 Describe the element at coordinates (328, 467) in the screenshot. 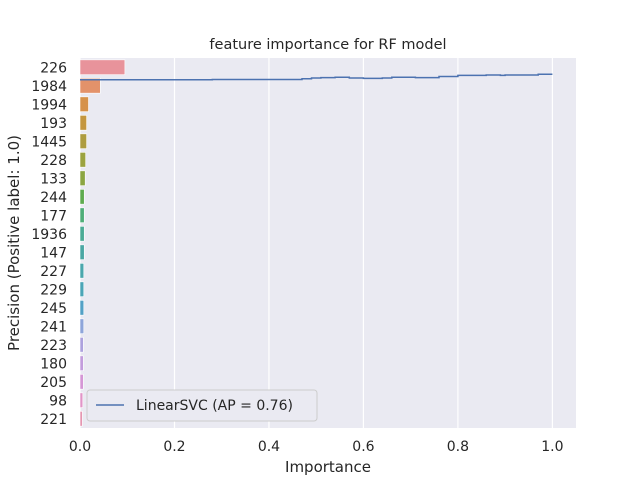

I see `x-axis-title: Importance` at that location.